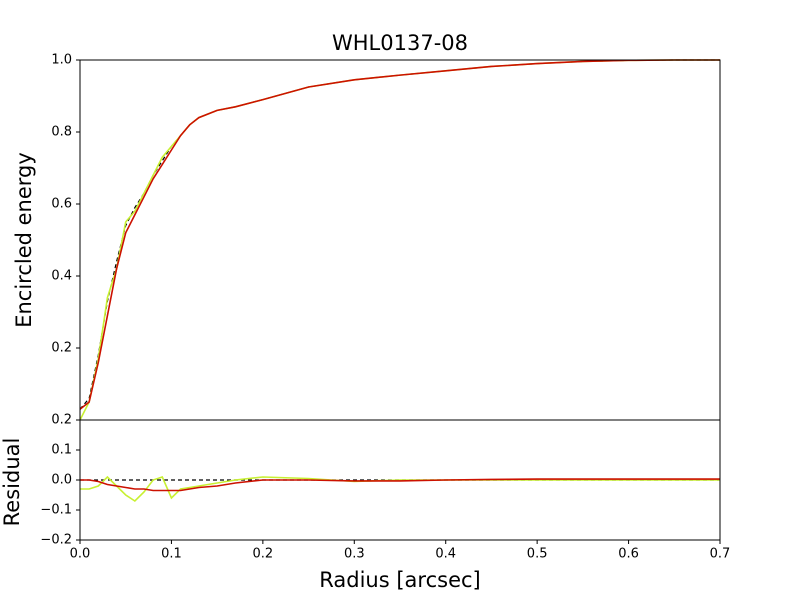  Describe the element at coordinates (80, 554) in the screenshot. I see `x-tick-label: 0.0` at that location.